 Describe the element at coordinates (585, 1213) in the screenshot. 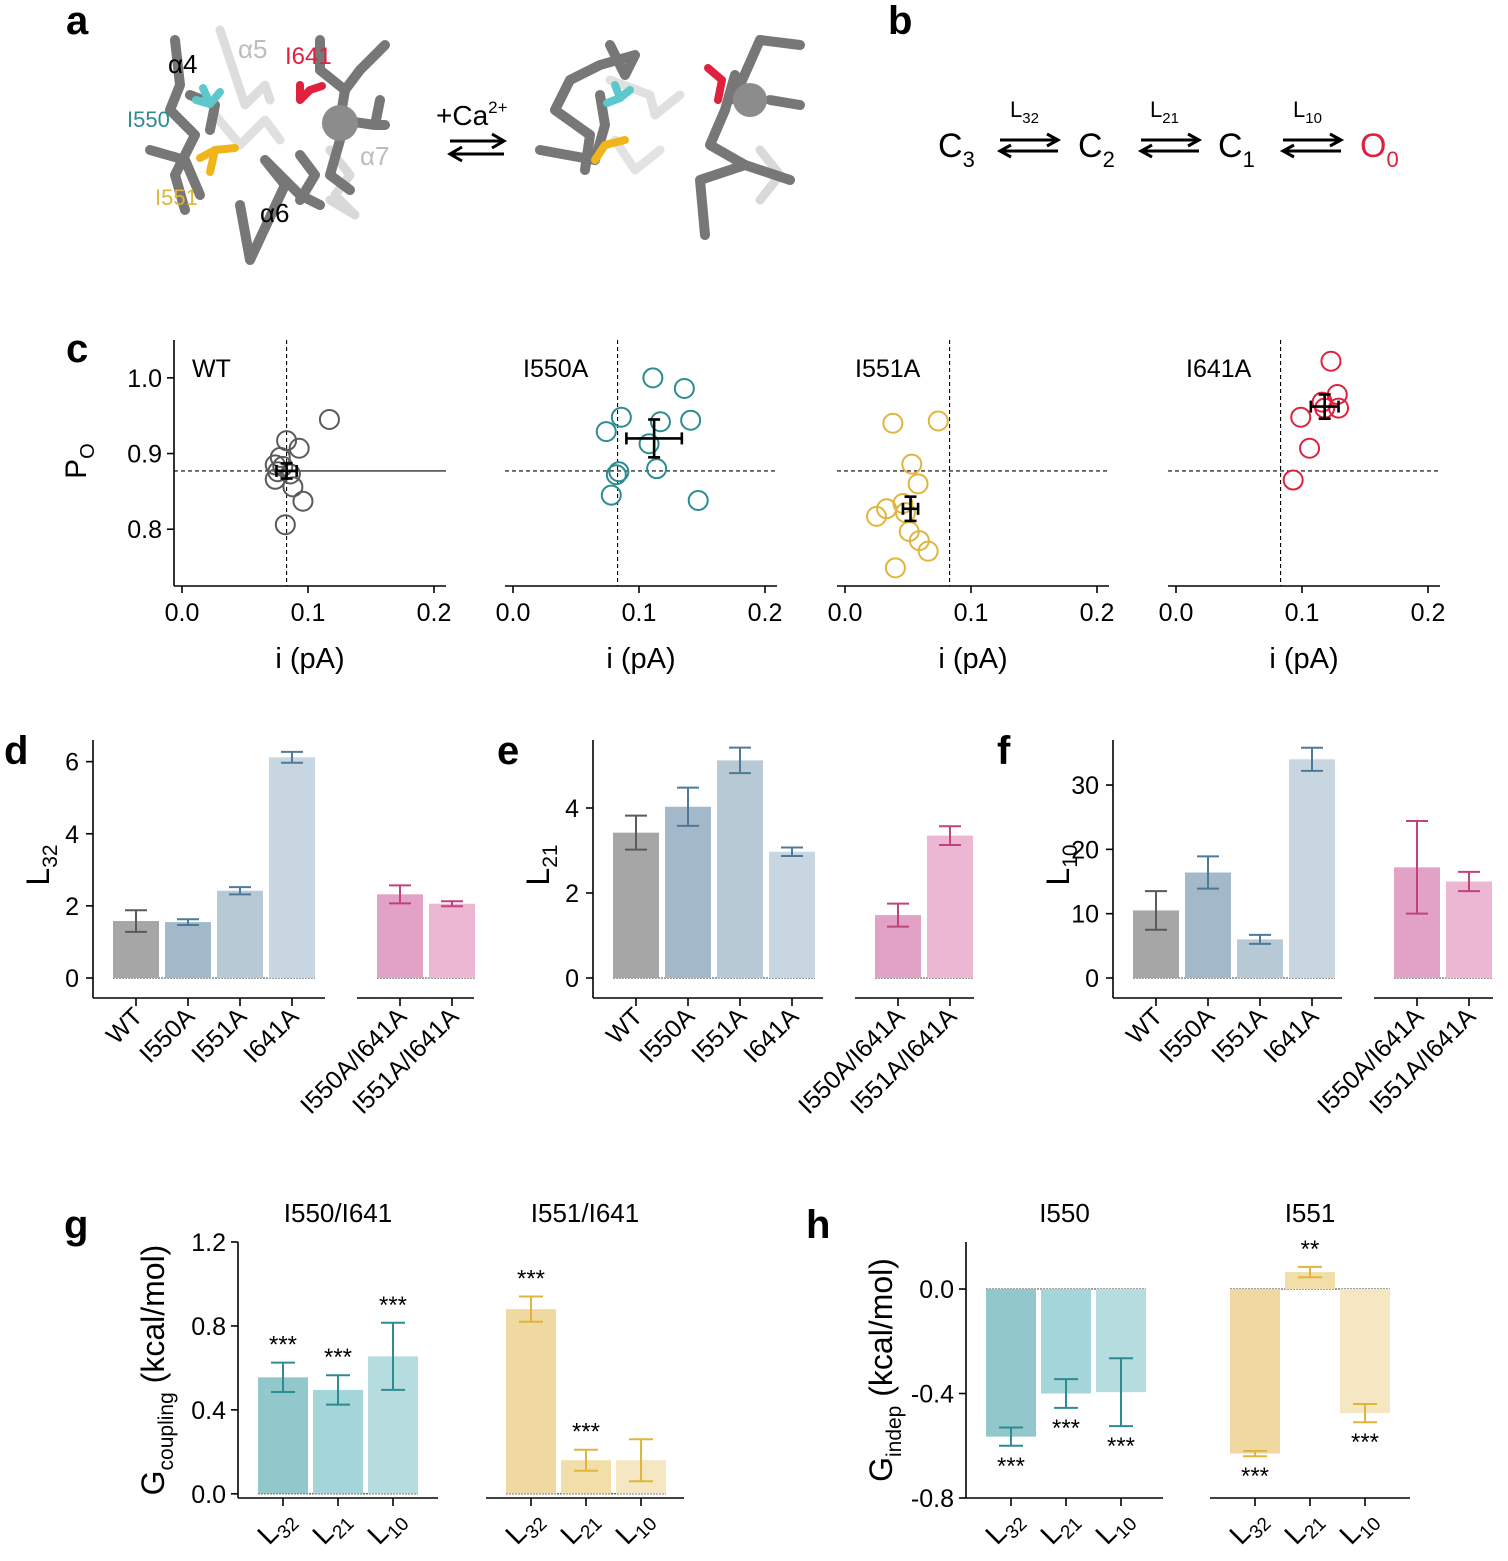

I see `group-title: I551/I641` at that location.